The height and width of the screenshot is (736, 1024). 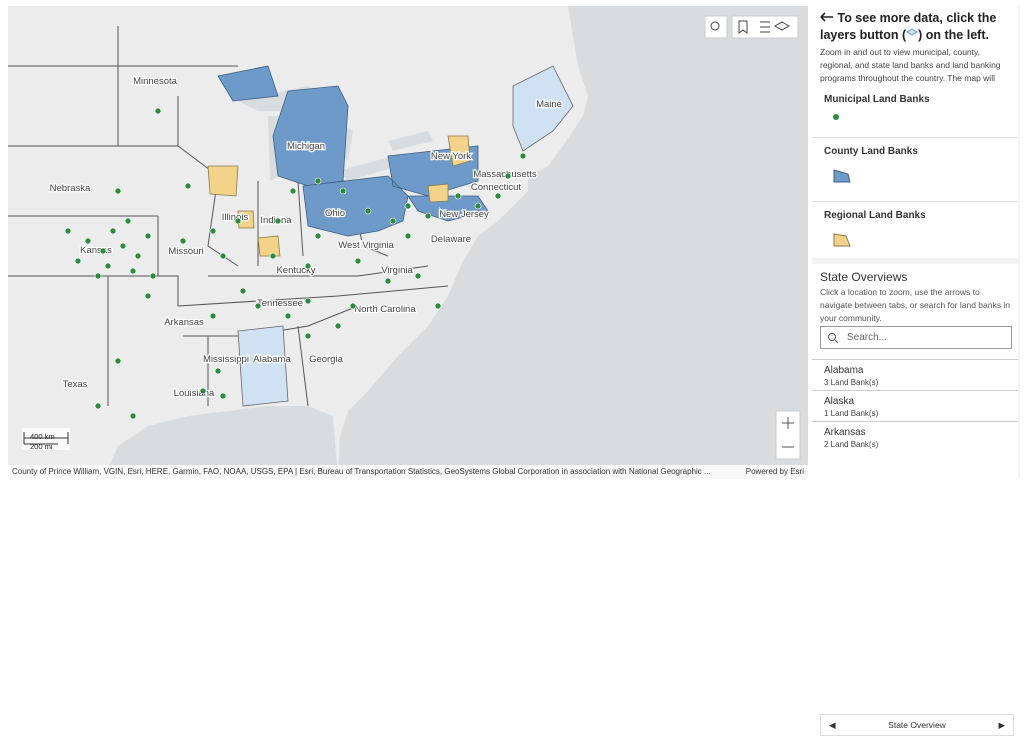 I want to click on state-name: Arkansas, so click(x=845, y=432).